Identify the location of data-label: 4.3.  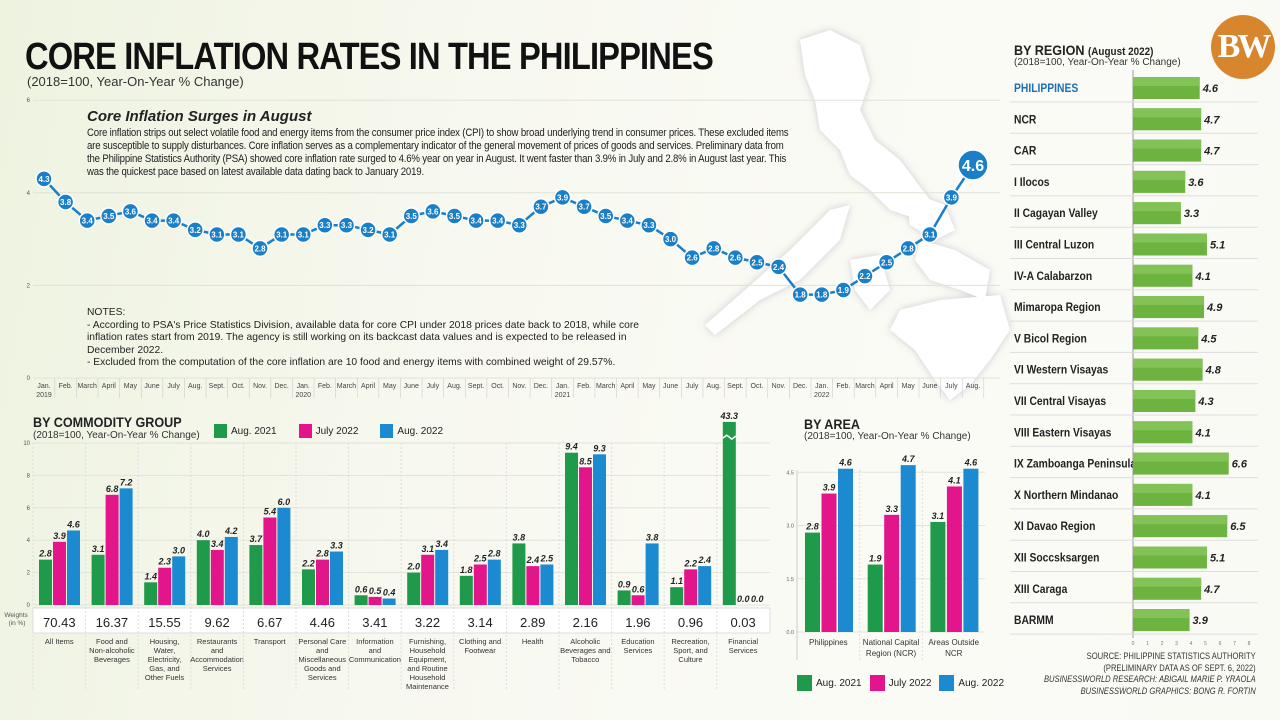
(44, 179).